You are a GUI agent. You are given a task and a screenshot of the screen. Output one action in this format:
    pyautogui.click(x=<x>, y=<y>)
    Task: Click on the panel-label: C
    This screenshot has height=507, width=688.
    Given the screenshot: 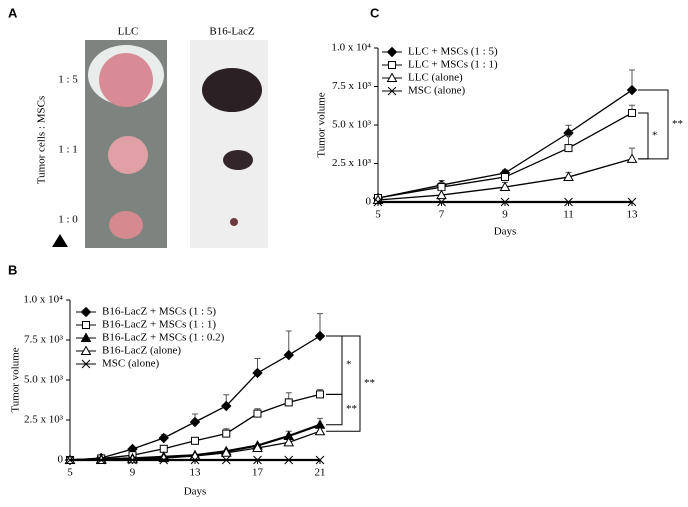 What is the action you would take?
    pyautogui.click(x=375, y=12)
    